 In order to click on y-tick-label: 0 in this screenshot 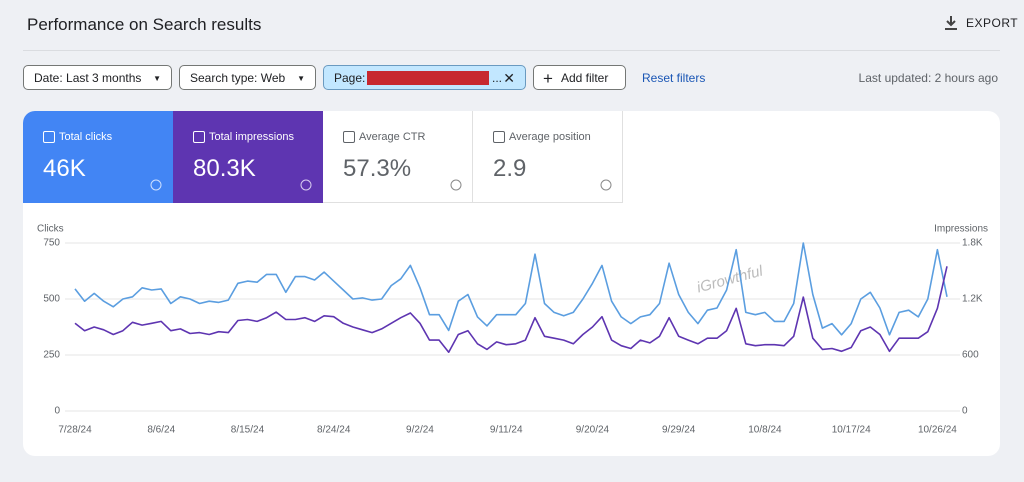, I will do `click(57, 411)`.